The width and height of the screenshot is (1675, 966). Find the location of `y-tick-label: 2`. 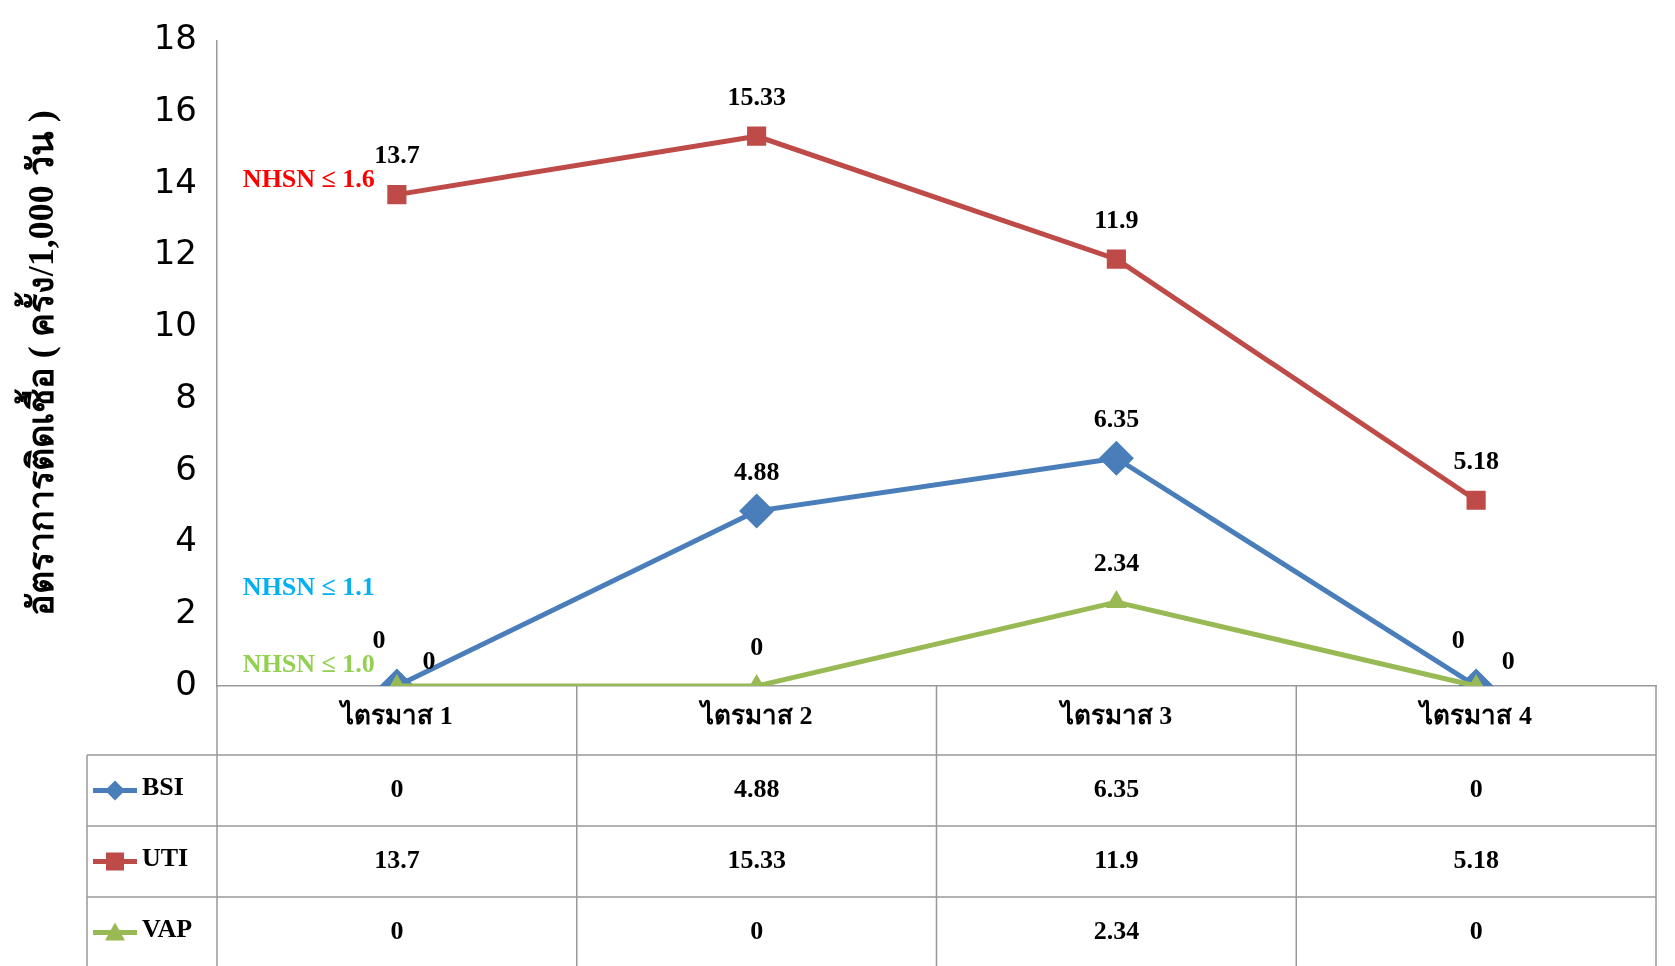

y-tick-label: 2 is located at coordinates (186, 611).